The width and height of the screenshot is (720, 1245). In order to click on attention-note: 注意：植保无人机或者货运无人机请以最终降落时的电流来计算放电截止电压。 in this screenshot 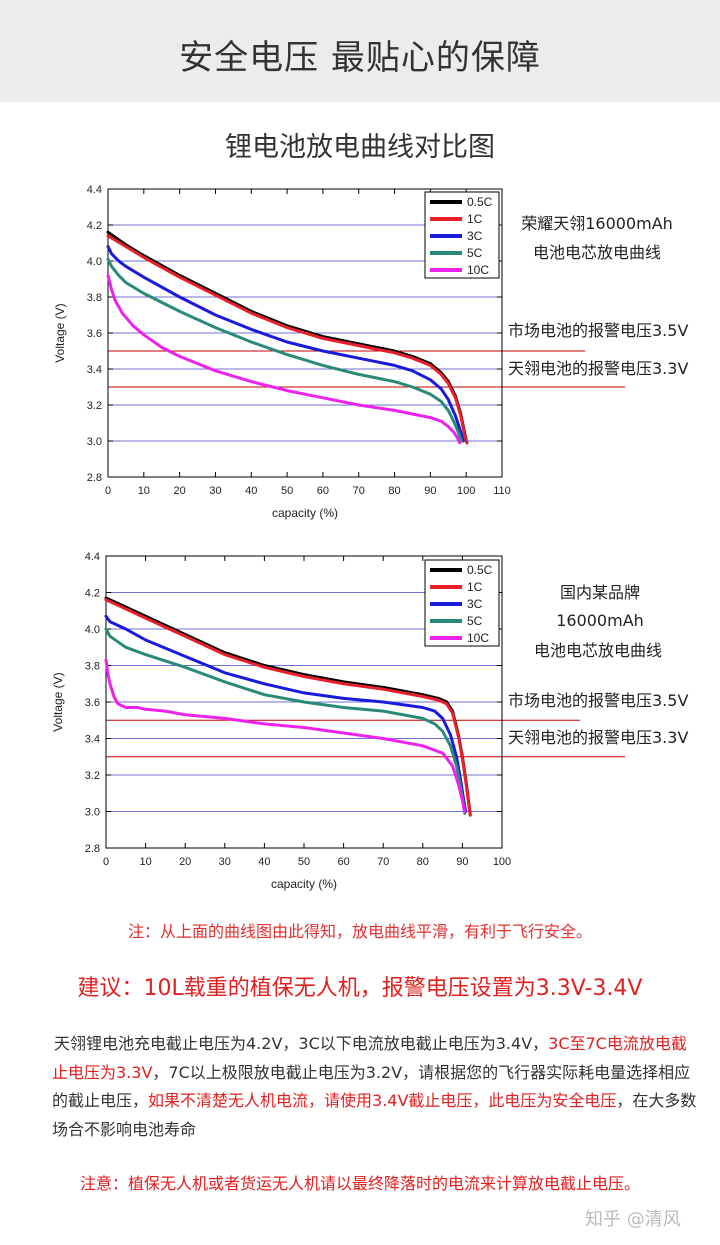, I will do `click(359, 1183)`.